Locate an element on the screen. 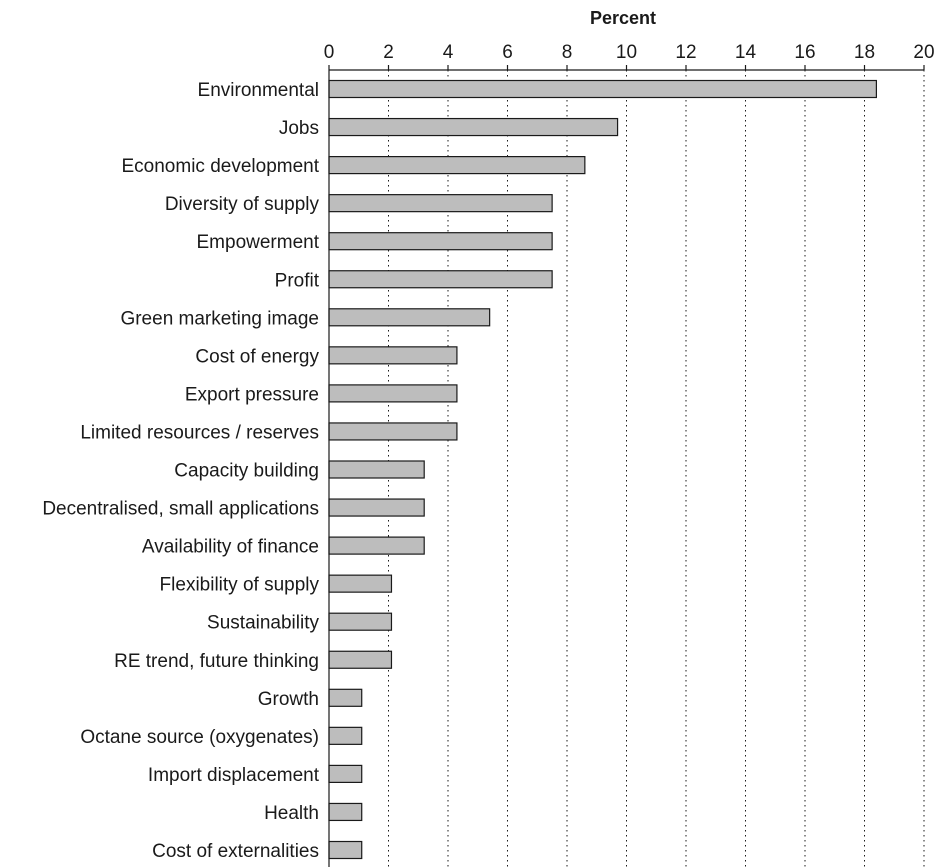 This screenshot has width=942, height=867. category-label: Decentralised, small applications is located at coordinates (180, 509).